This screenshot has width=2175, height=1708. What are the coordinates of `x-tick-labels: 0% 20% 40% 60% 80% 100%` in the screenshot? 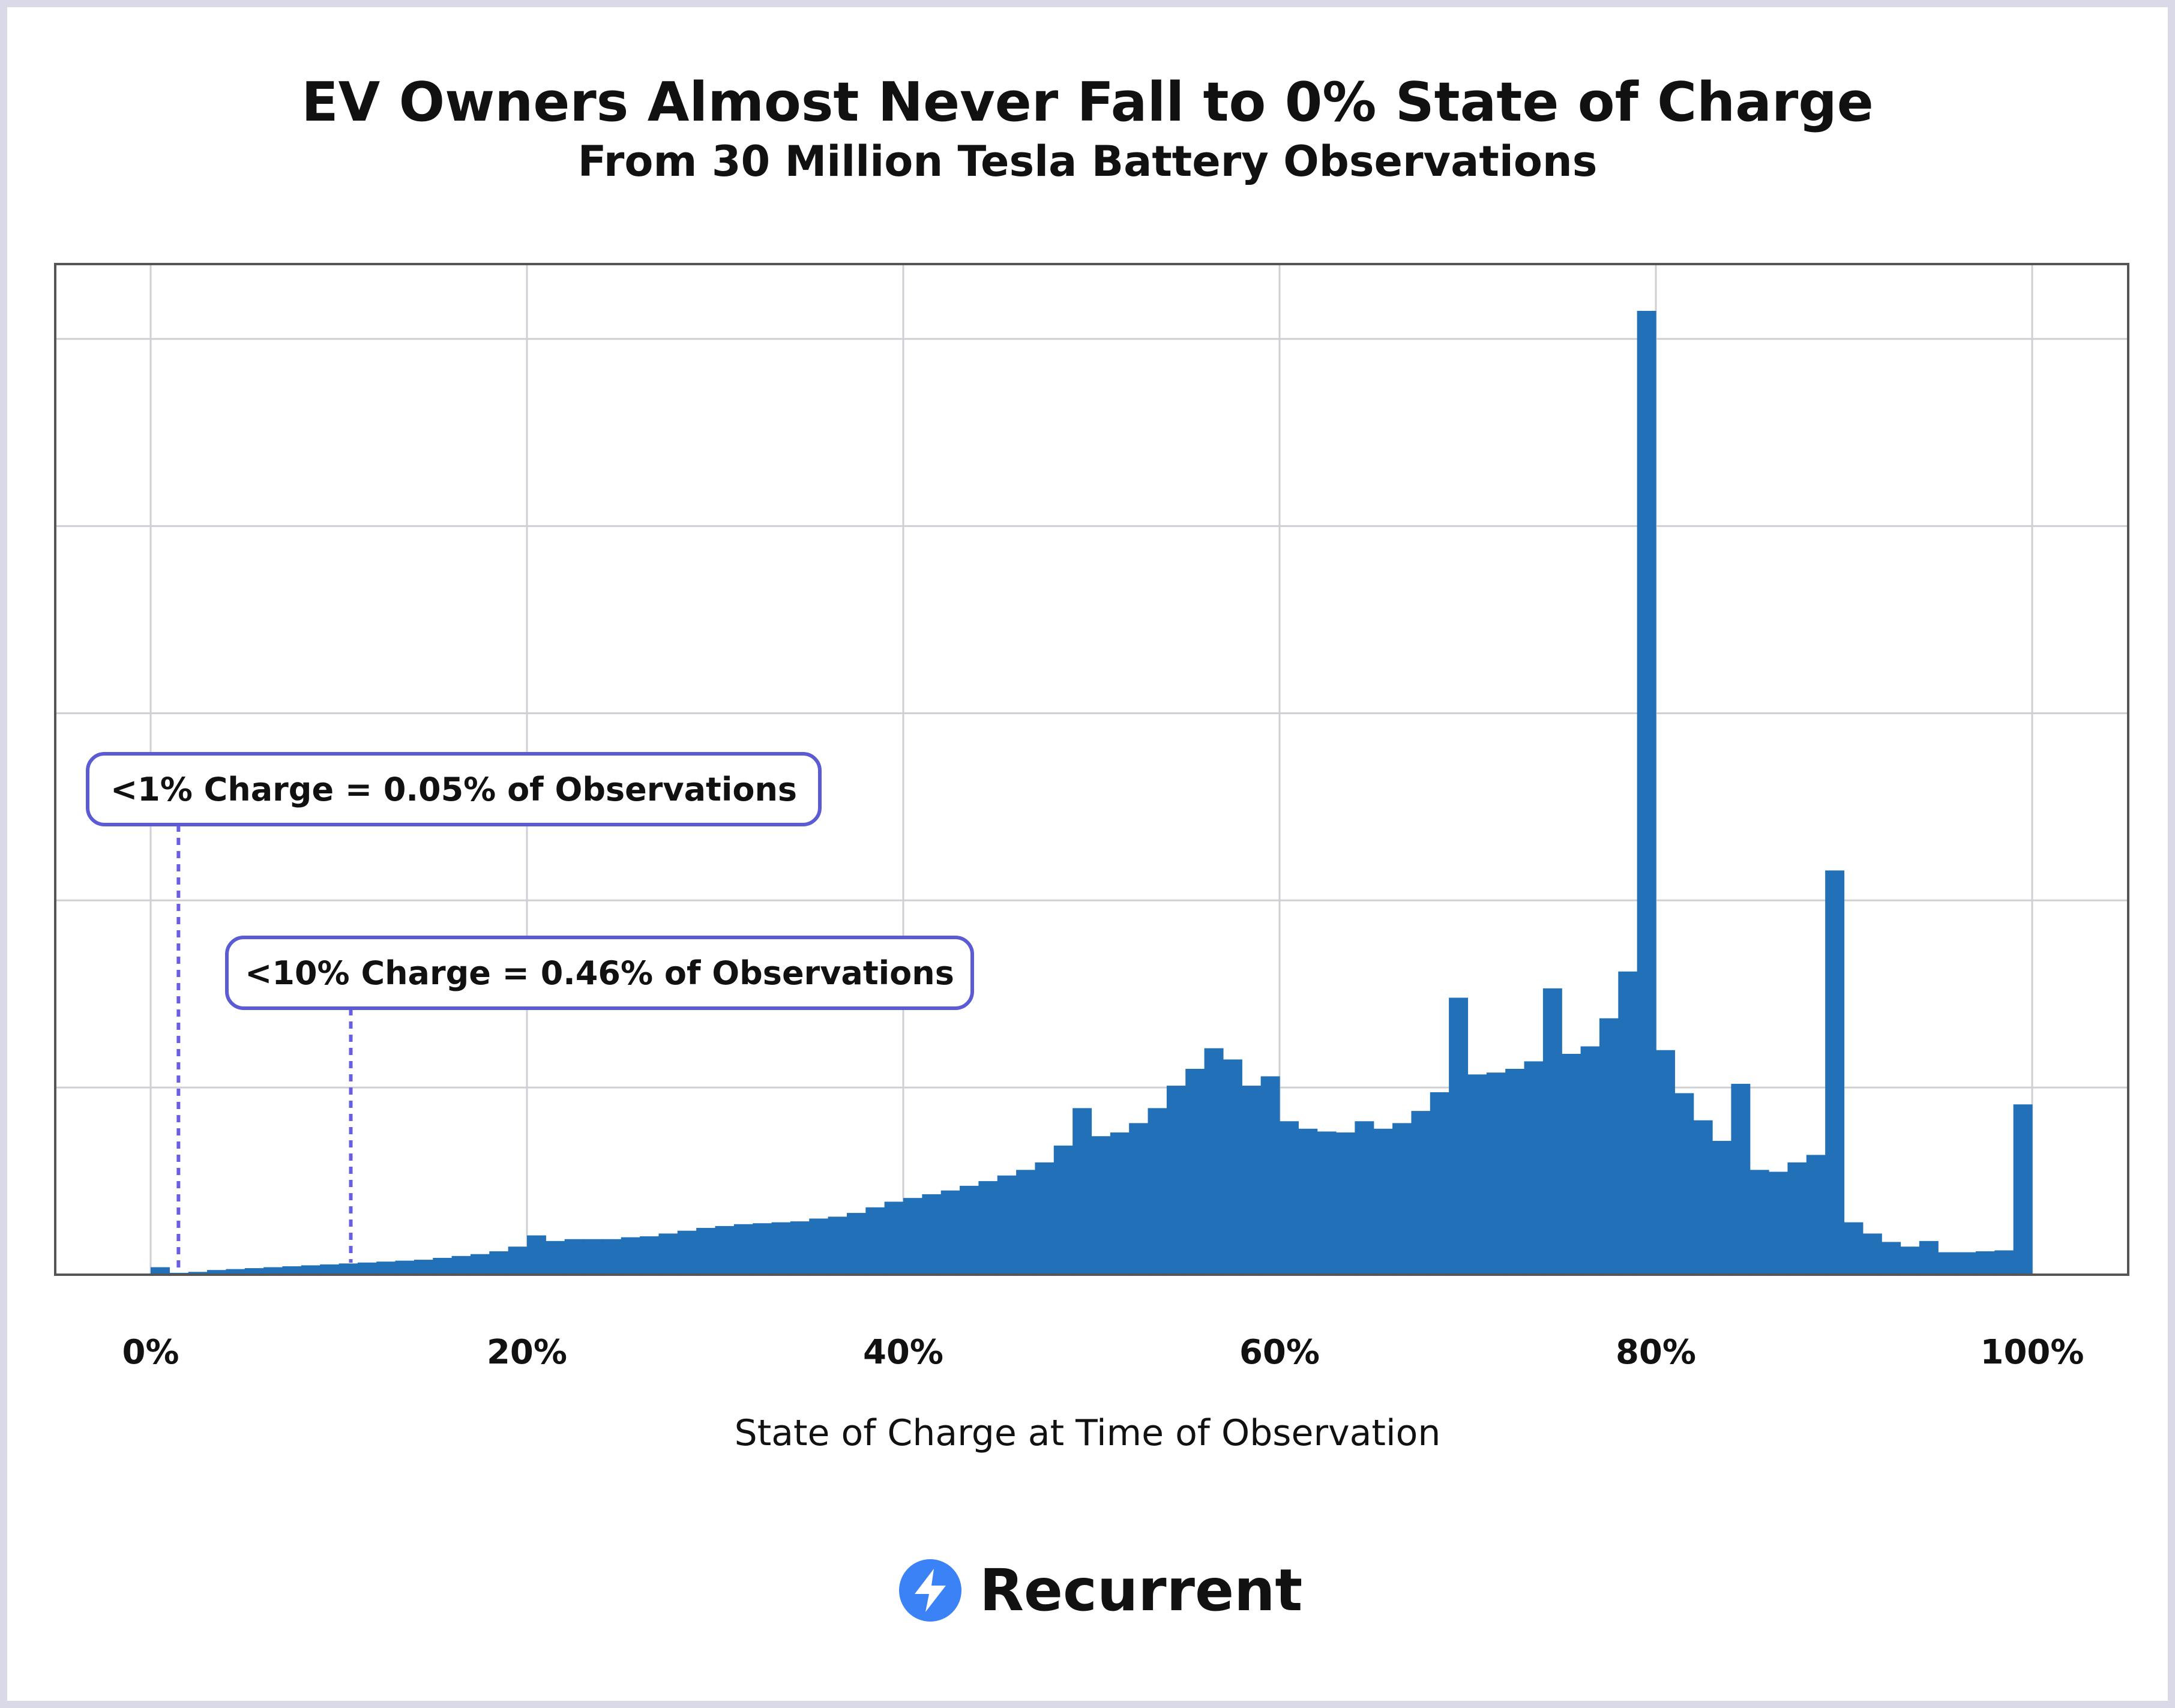 It's located at (1103, 1352).